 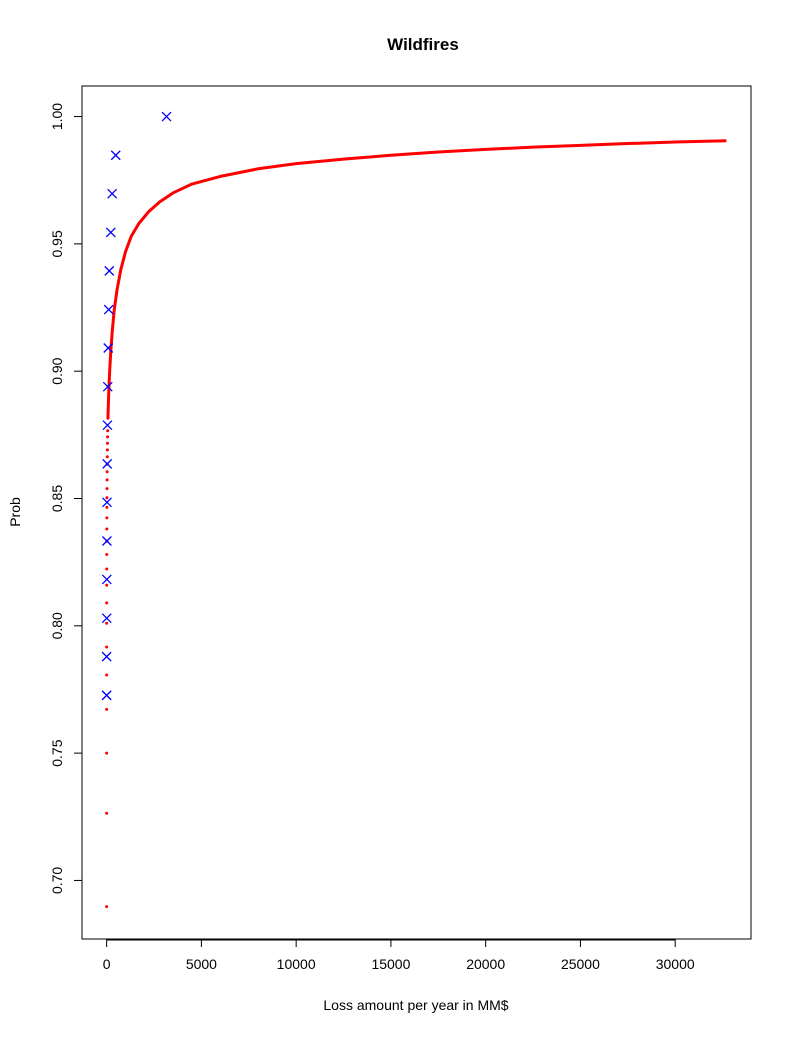 What do you see at coordinates (580, 964) in the screenshot?
I see `x-tick-label: 25000` at bounding box center [580, 964].